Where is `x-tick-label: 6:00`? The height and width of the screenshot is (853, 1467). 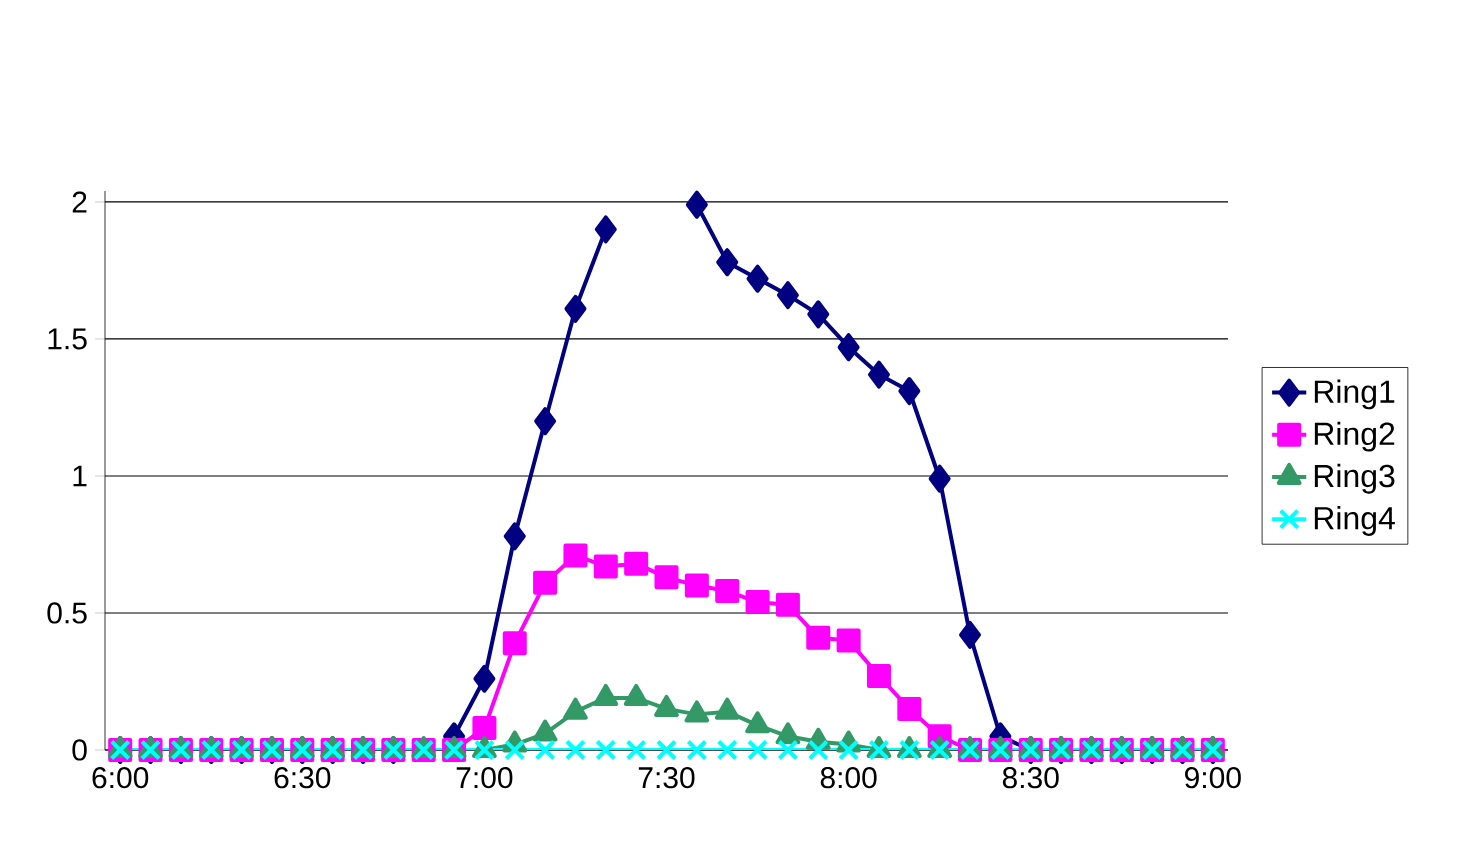
x-tick-label: 6:00 is located at coordinates (120, 778).